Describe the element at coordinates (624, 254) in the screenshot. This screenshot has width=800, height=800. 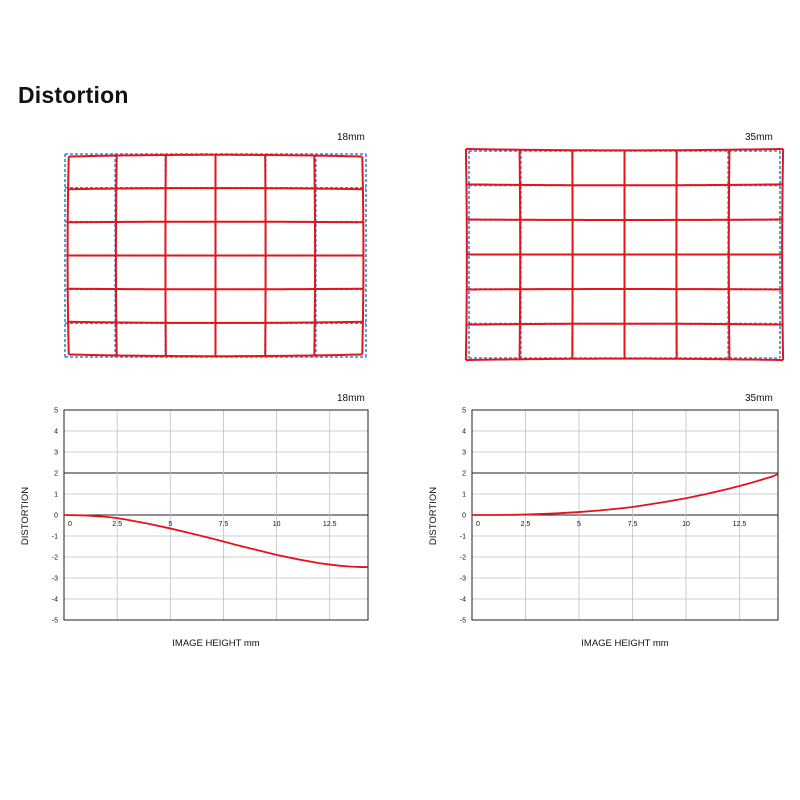
I see `distortion-grid-35mm` at that location.